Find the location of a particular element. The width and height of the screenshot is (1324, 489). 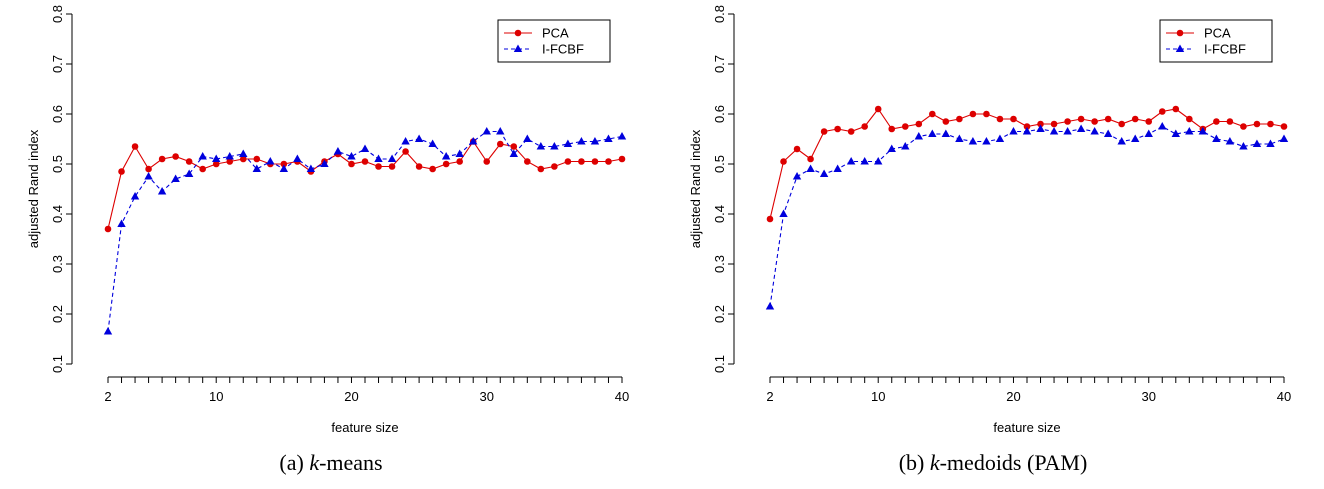

y-tick-label: 0.2 is located at coordinates (57, 314).